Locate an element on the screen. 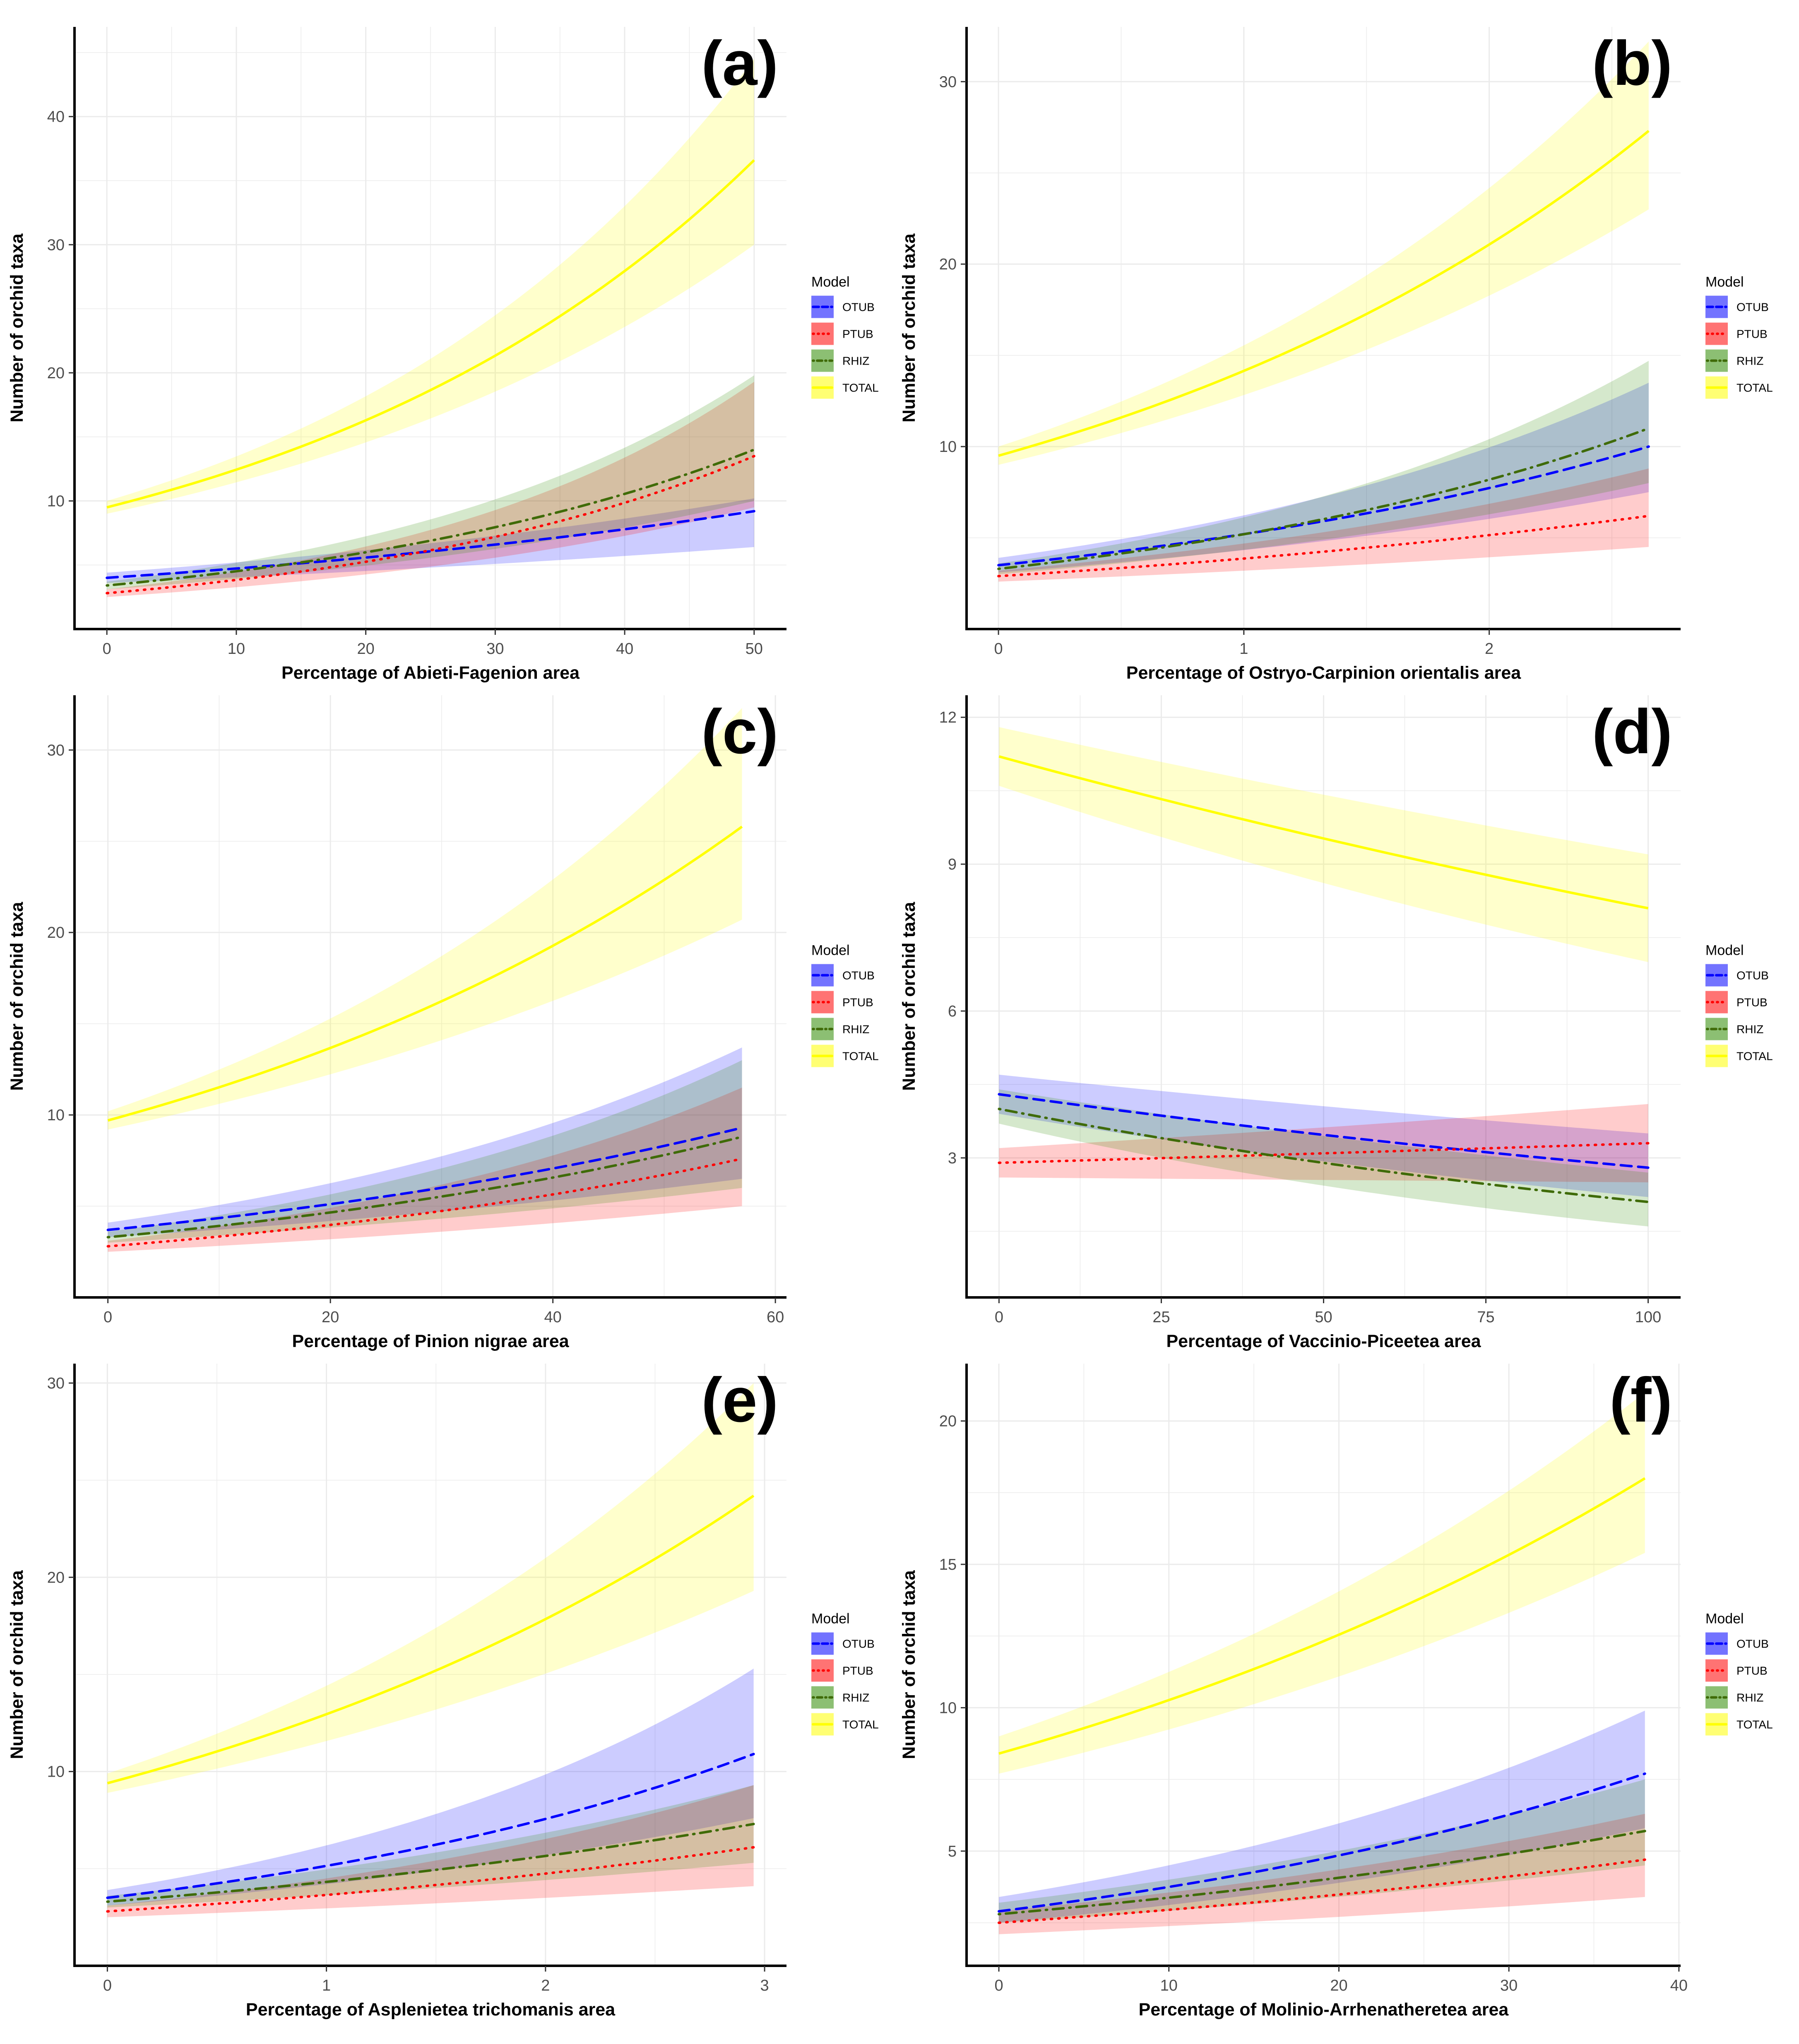 Image resolution: width=1799 pixels, height=2044 pixels. y-tick-label: 3 is located at coordinates (952, 1158).